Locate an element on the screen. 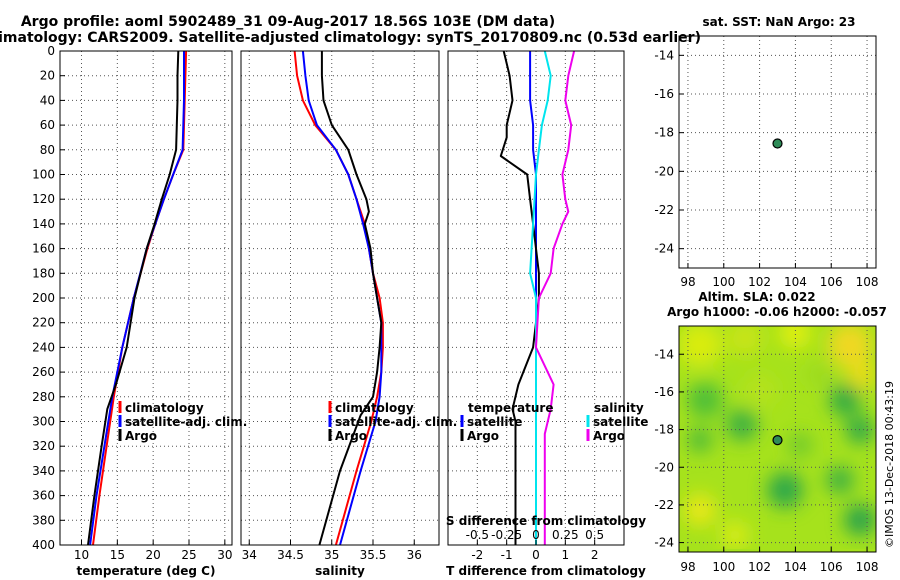 The image size is (900, 580). depth-tick-label: 280 is located at coordinates (43, 397).